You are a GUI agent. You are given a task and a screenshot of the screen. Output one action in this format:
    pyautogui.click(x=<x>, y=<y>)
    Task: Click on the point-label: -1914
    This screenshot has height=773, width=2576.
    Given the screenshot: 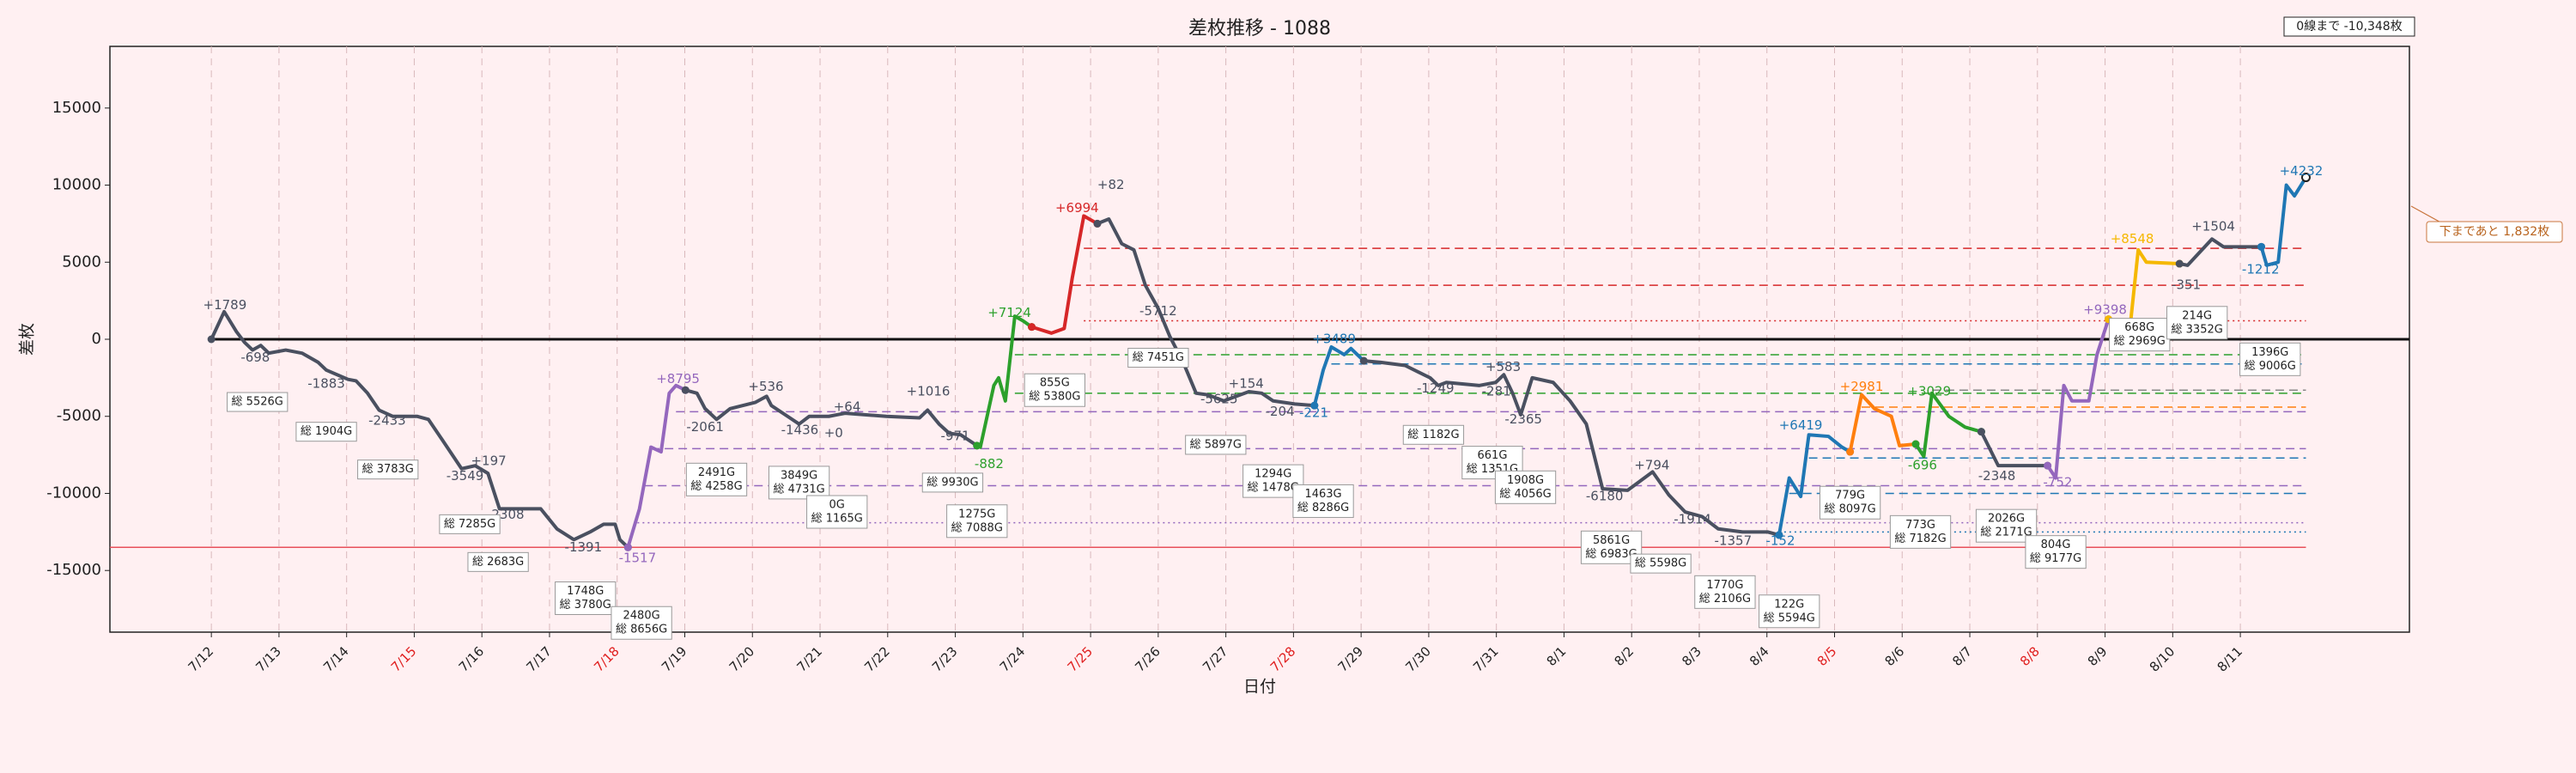 What is the action you would take?
    pyautogui.click(x=1693, y=518)
    